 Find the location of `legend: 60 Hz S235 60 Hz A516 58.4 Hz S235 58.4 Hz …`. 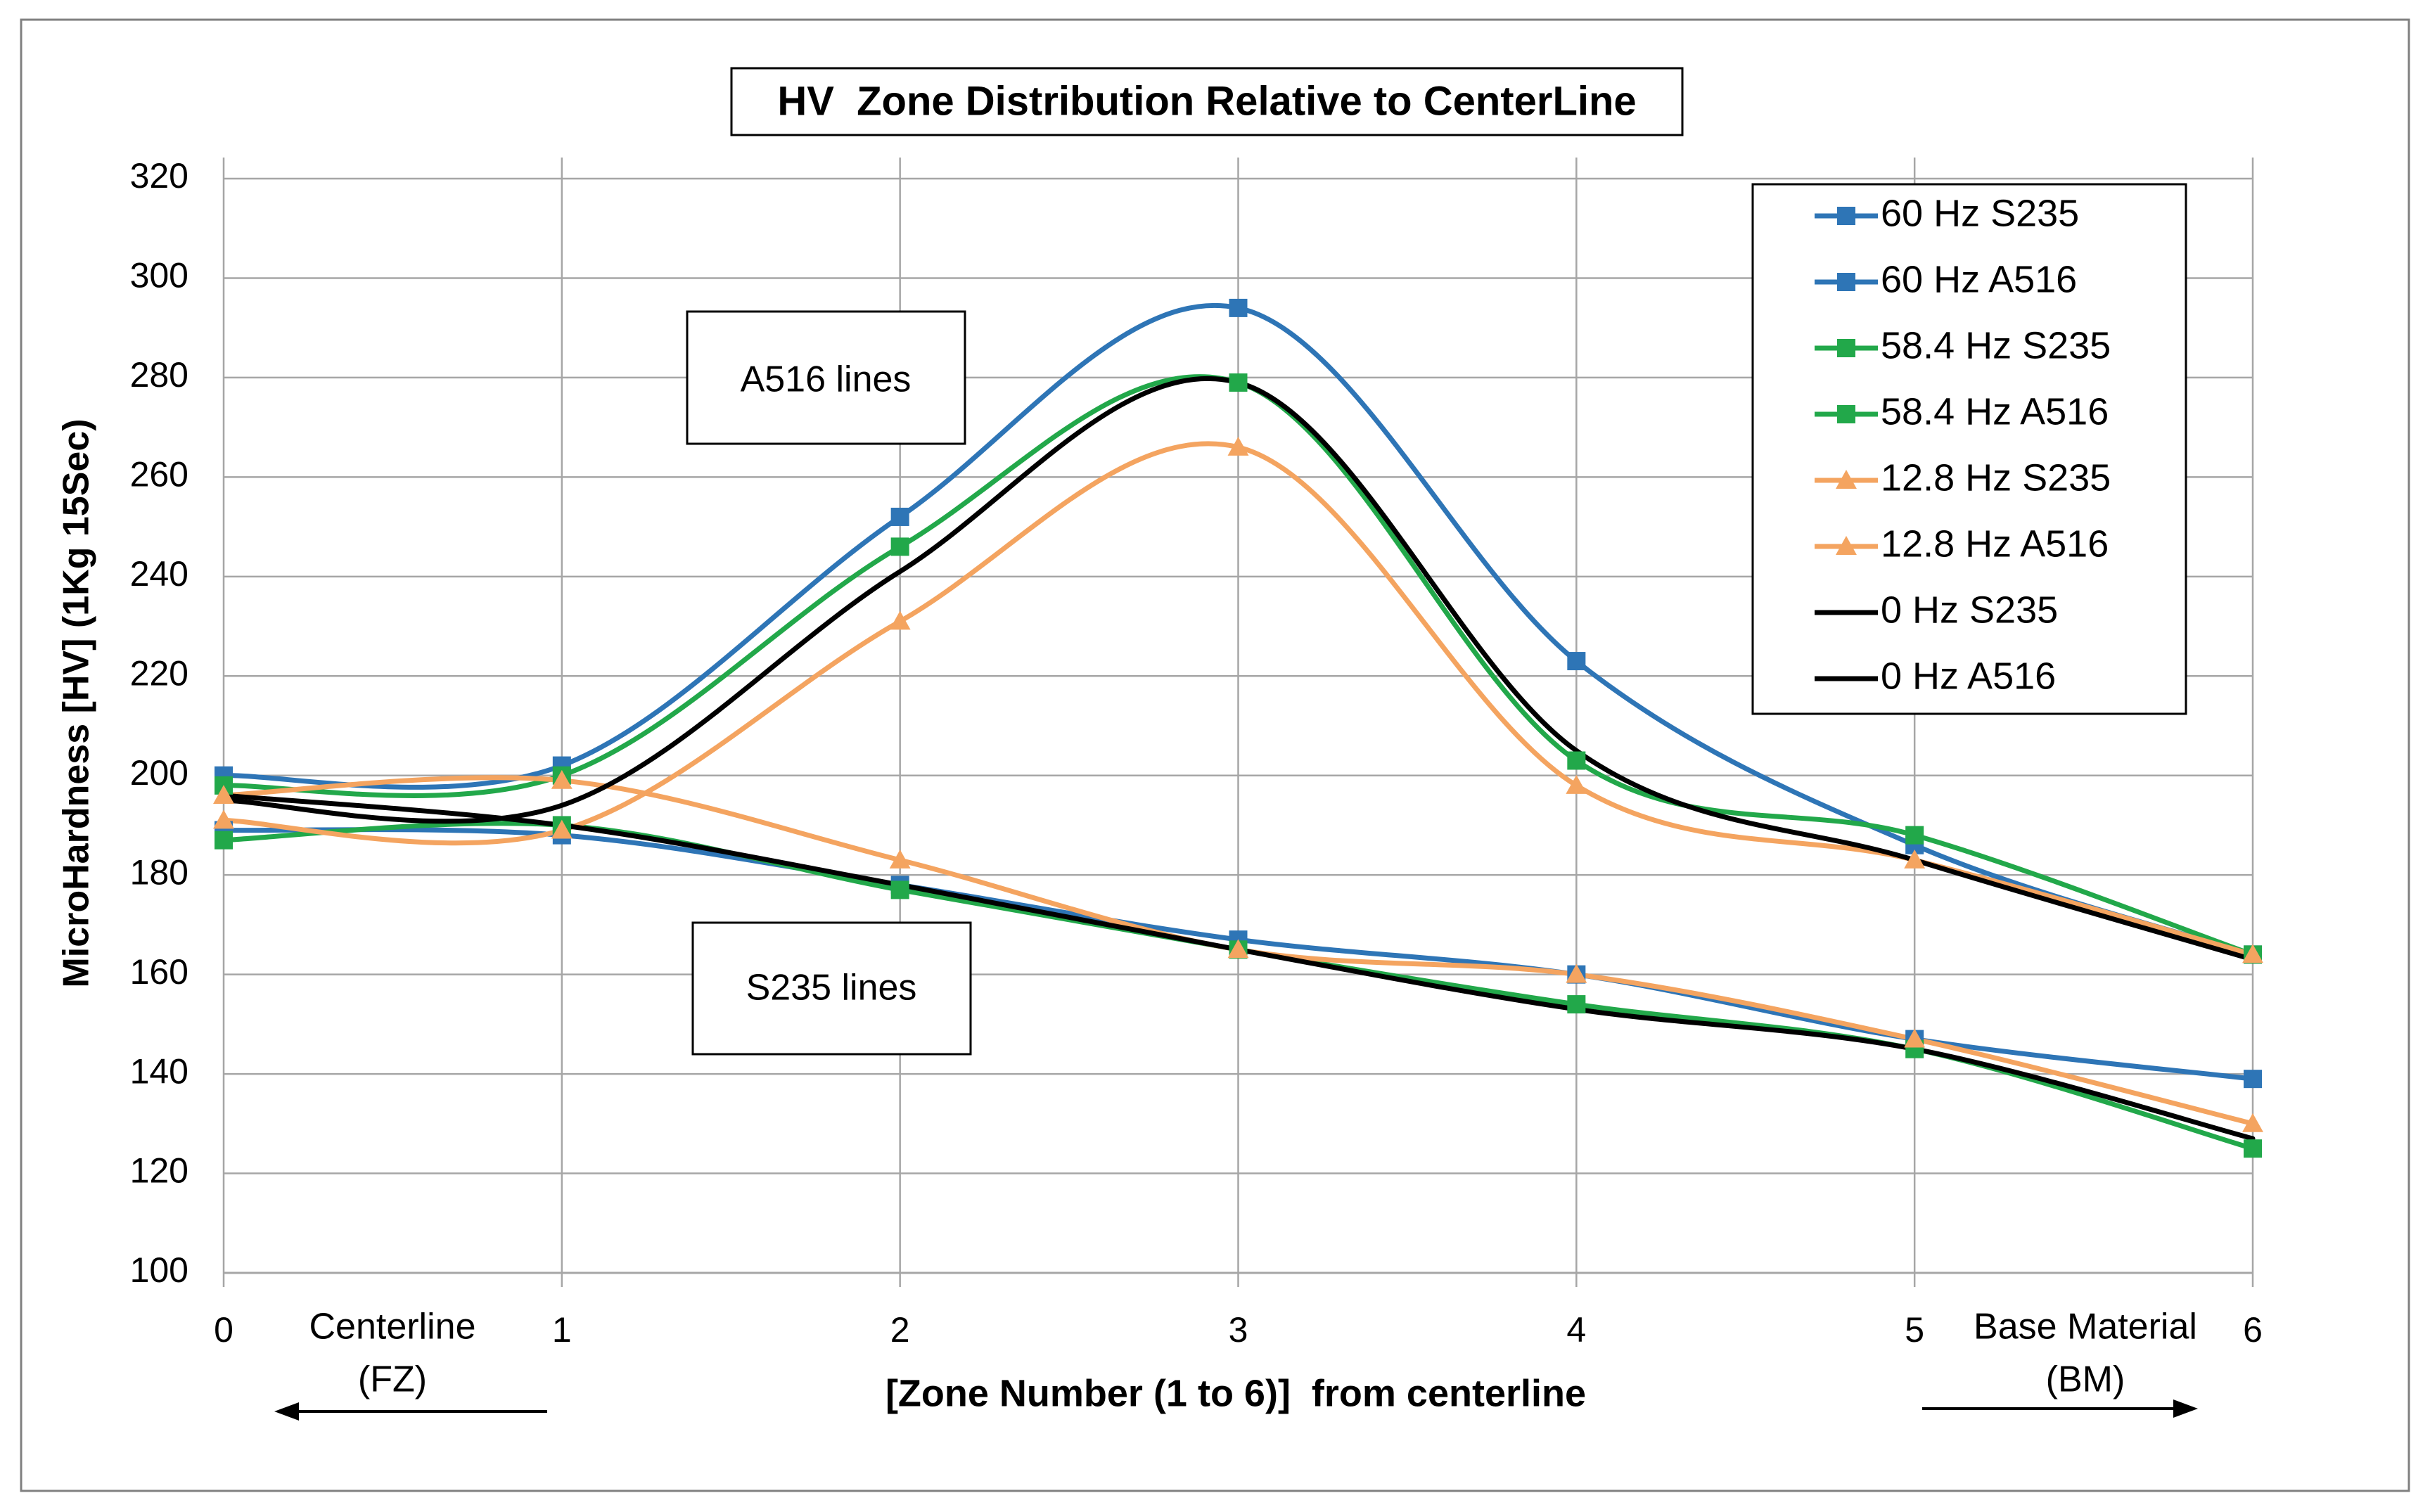

legend: 60 Hz S235 60 Hz A516 58.4 Hz S235 58.4 Hz … is located at coordinates (1963, 444).